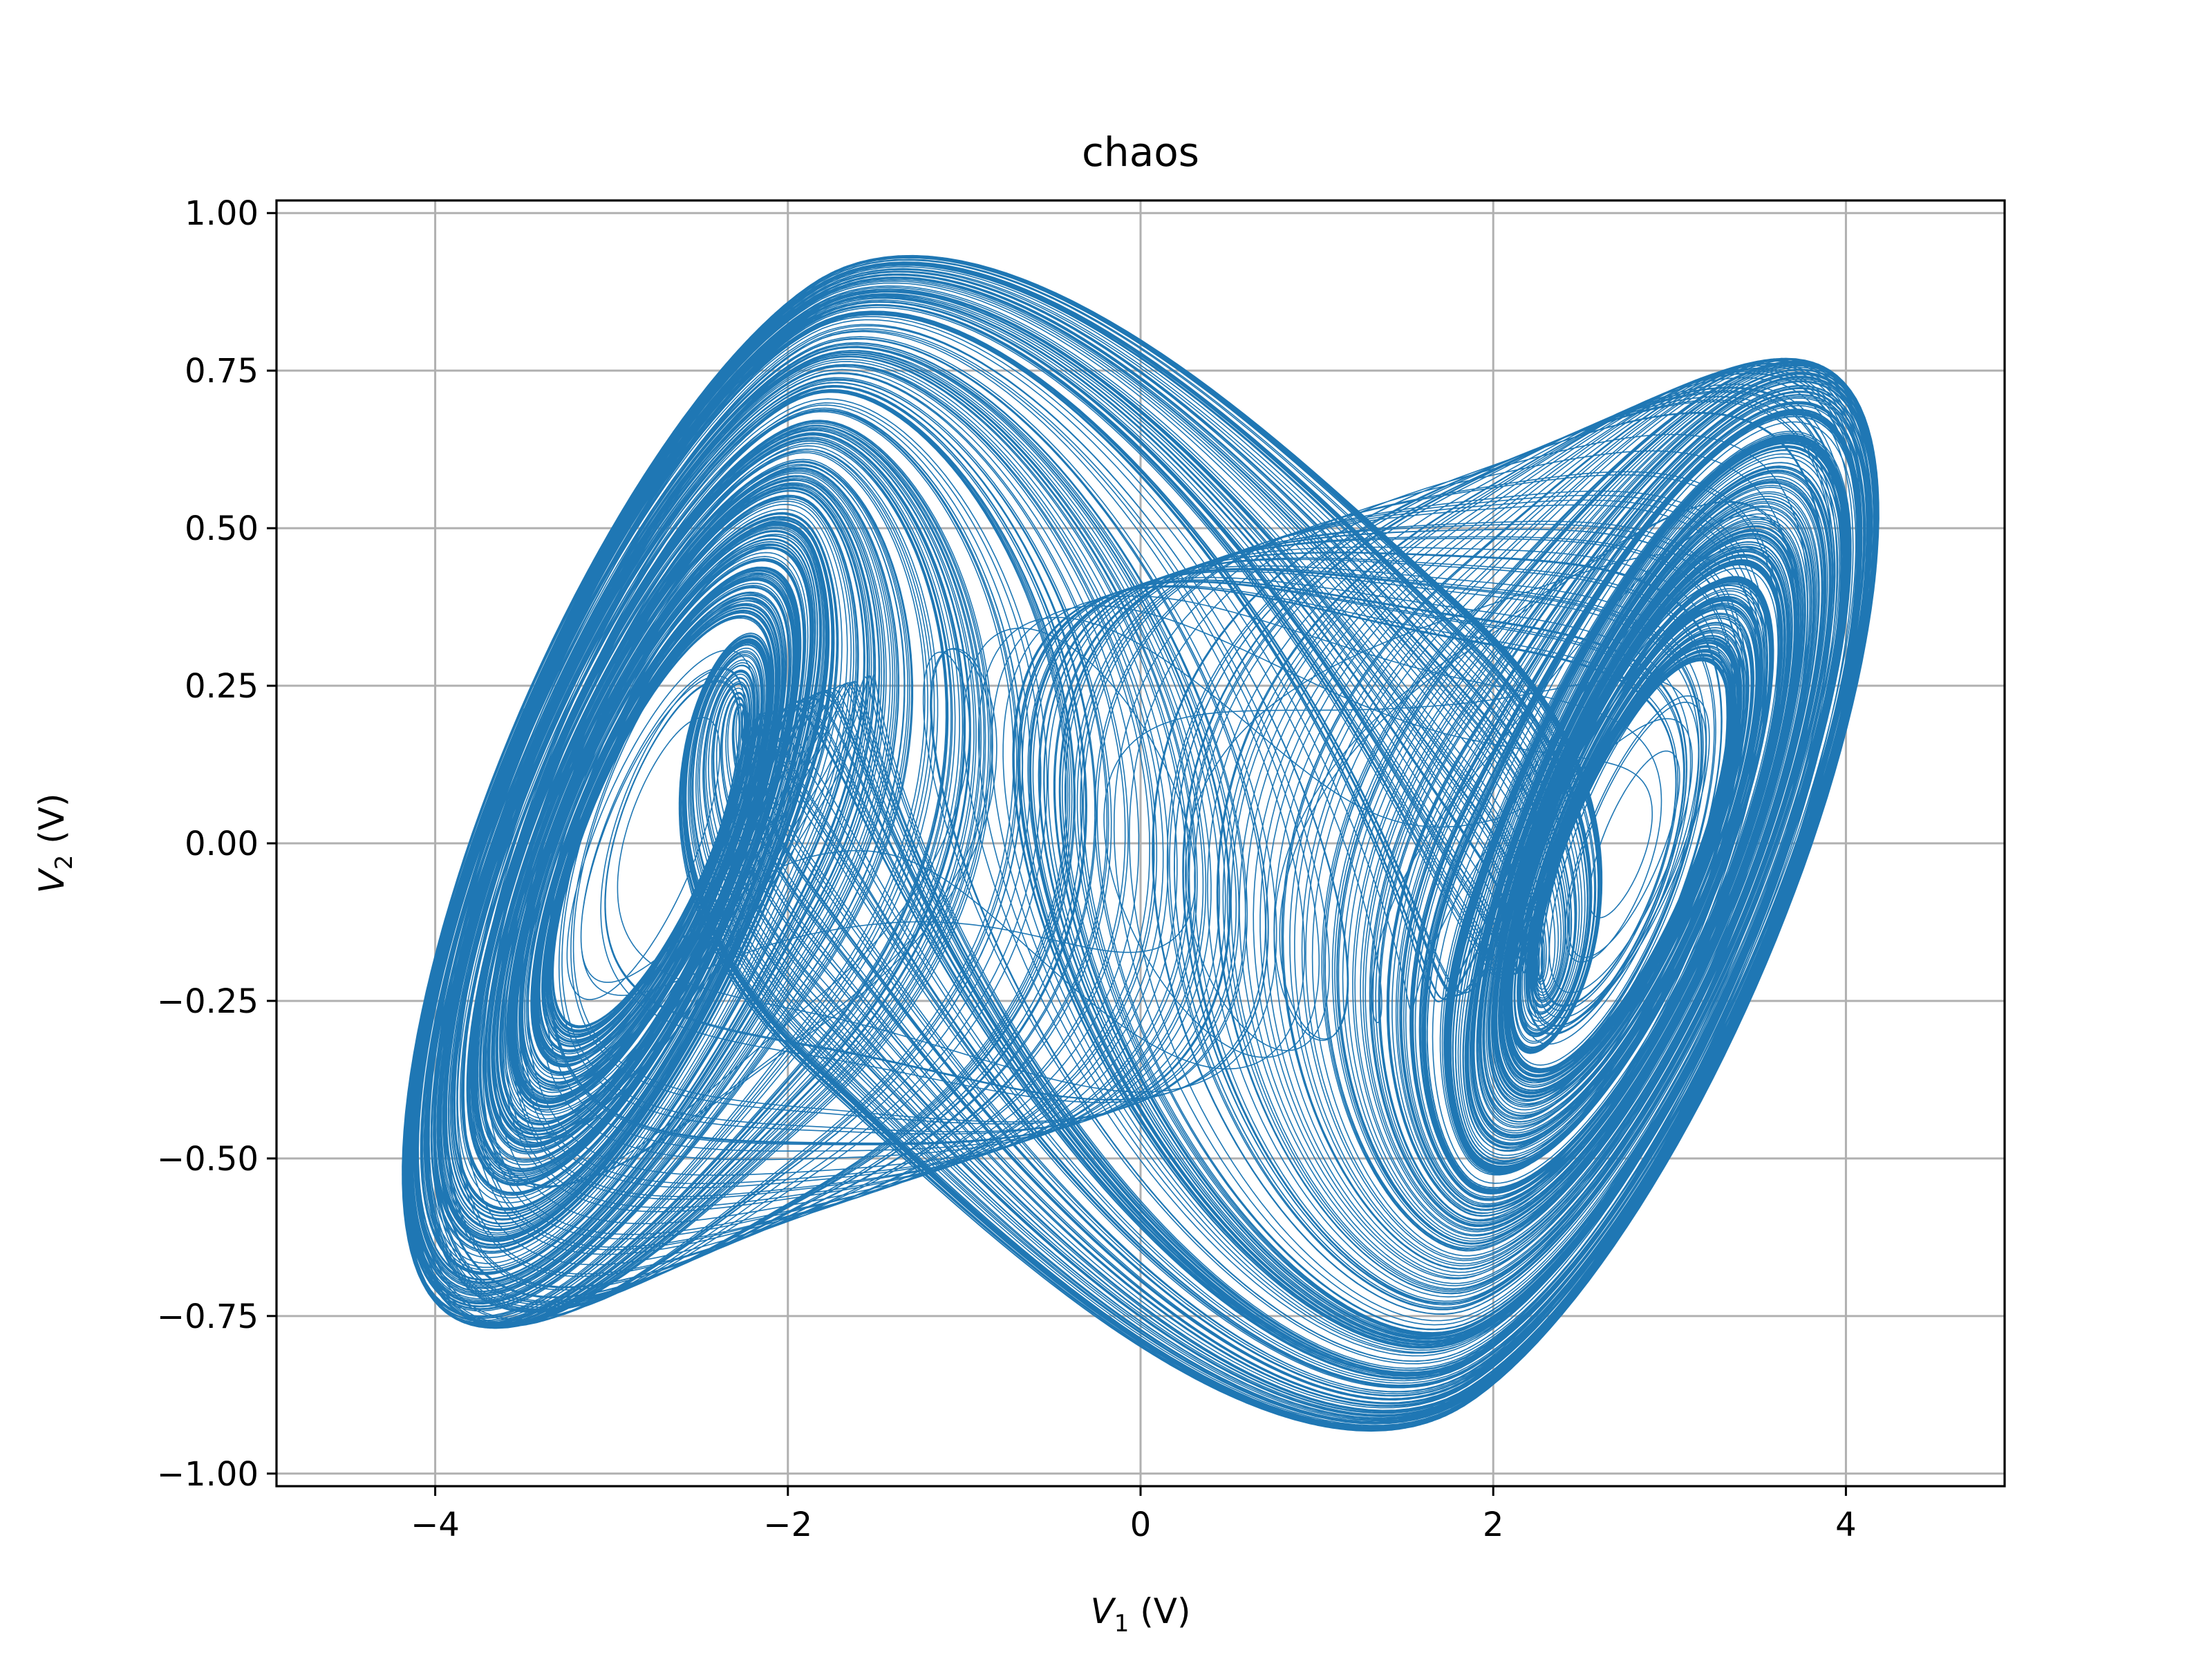  Describe the element at coordinates (1493, 1525) in the screenshot. I see `x-tick-label: 2` at that location.